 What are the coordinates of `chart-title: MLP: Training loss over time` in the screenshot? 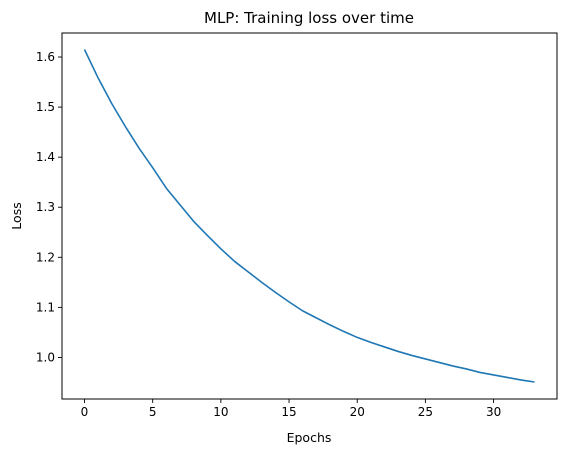 It's located at (309, 18).